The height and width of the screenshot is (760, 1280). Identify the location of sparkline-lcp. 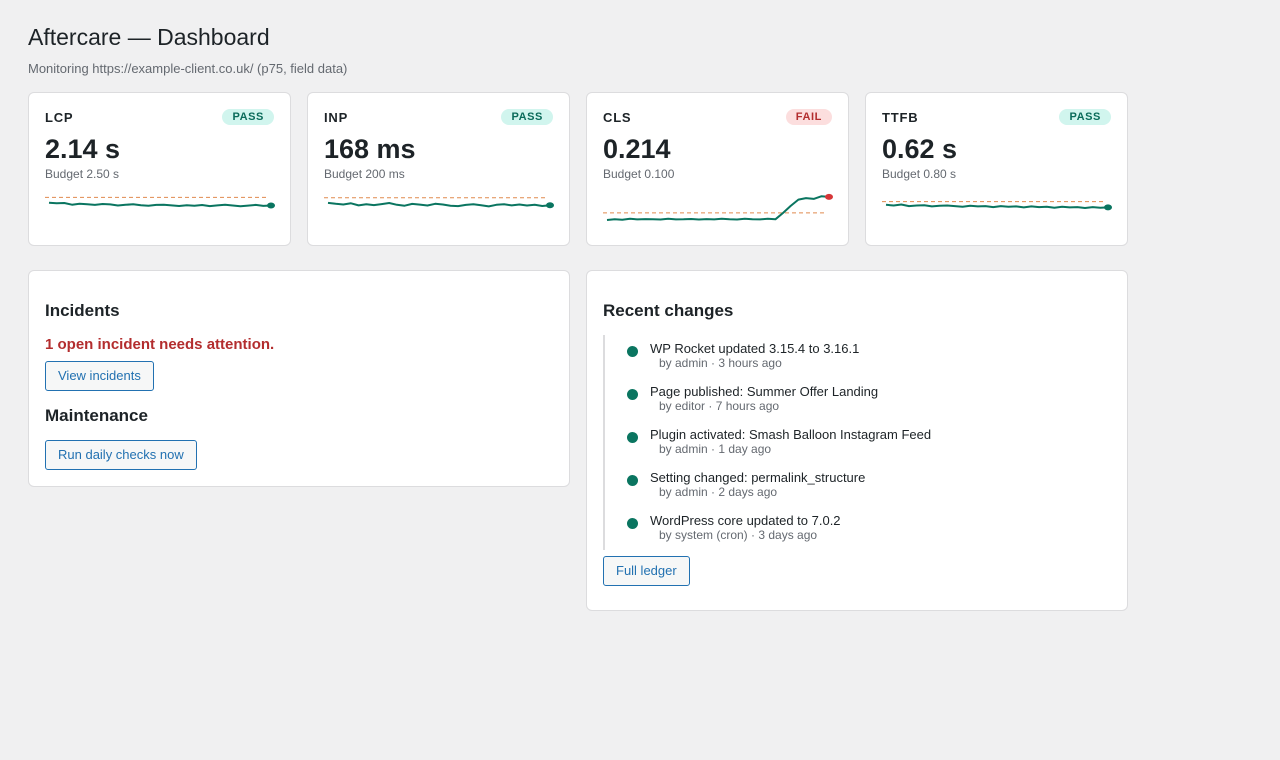
(160, 202).